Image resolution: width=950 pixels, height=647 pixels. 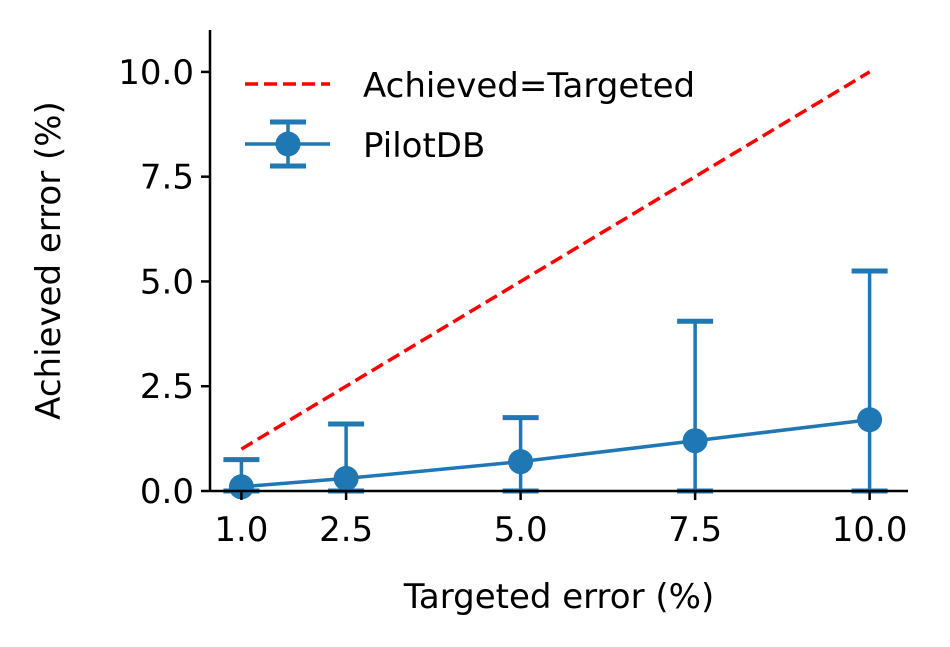 I want to click on x-tick-label: 1.0, so click(x=241, y=530).